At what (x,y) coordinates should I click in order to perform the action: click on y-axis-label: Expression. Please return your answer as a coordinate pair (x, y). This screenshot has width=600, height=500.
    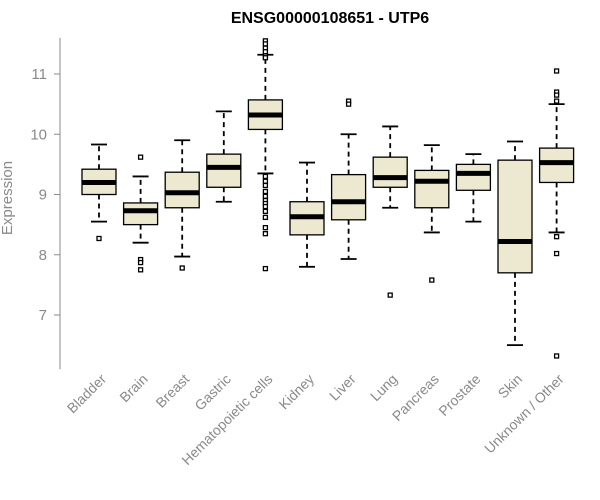
    Looking at the image, I should click on (8, 198).